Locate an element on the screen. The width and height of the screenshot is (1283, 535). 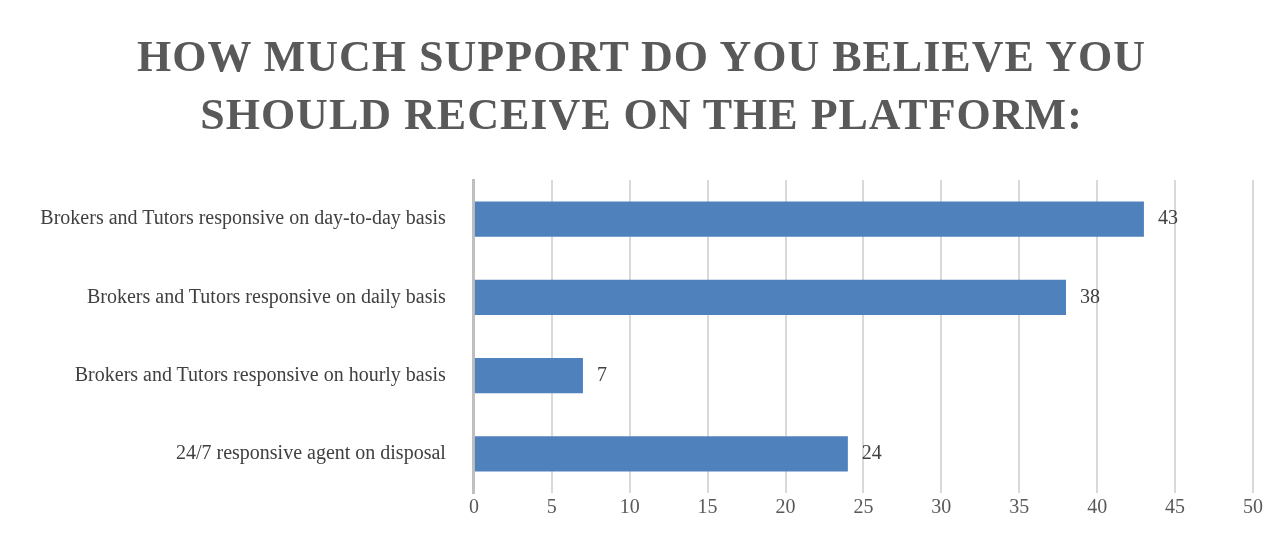
x-tick-label: 15 is located at coordinates (707, 506).